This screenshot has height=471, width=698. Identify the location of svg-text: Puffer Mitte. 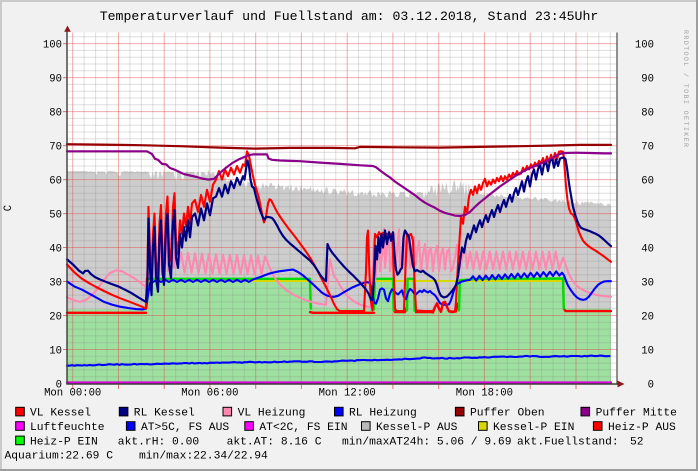
(637, 414).